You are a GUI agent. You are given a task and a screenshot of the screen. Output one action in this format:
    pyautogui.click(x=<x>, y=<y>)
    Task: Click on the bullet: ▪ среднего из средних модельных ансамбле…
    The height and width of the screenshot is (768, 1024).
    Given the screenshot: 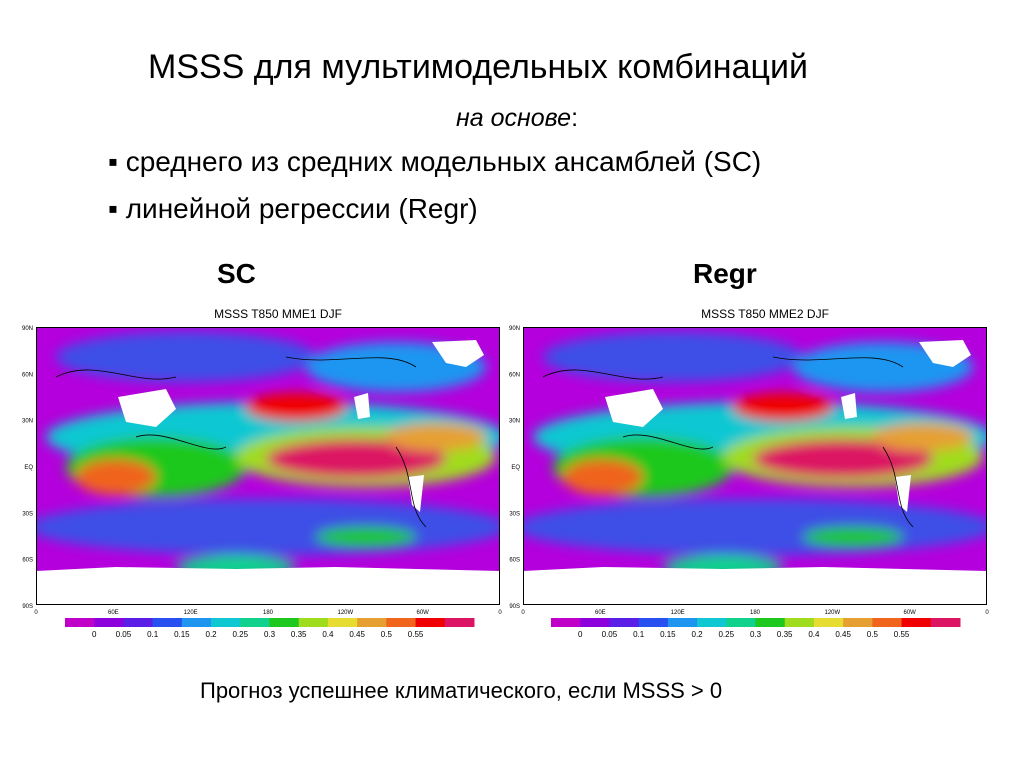 What is the action you would take?
    pyautogui.click(x=435, y=161)
    